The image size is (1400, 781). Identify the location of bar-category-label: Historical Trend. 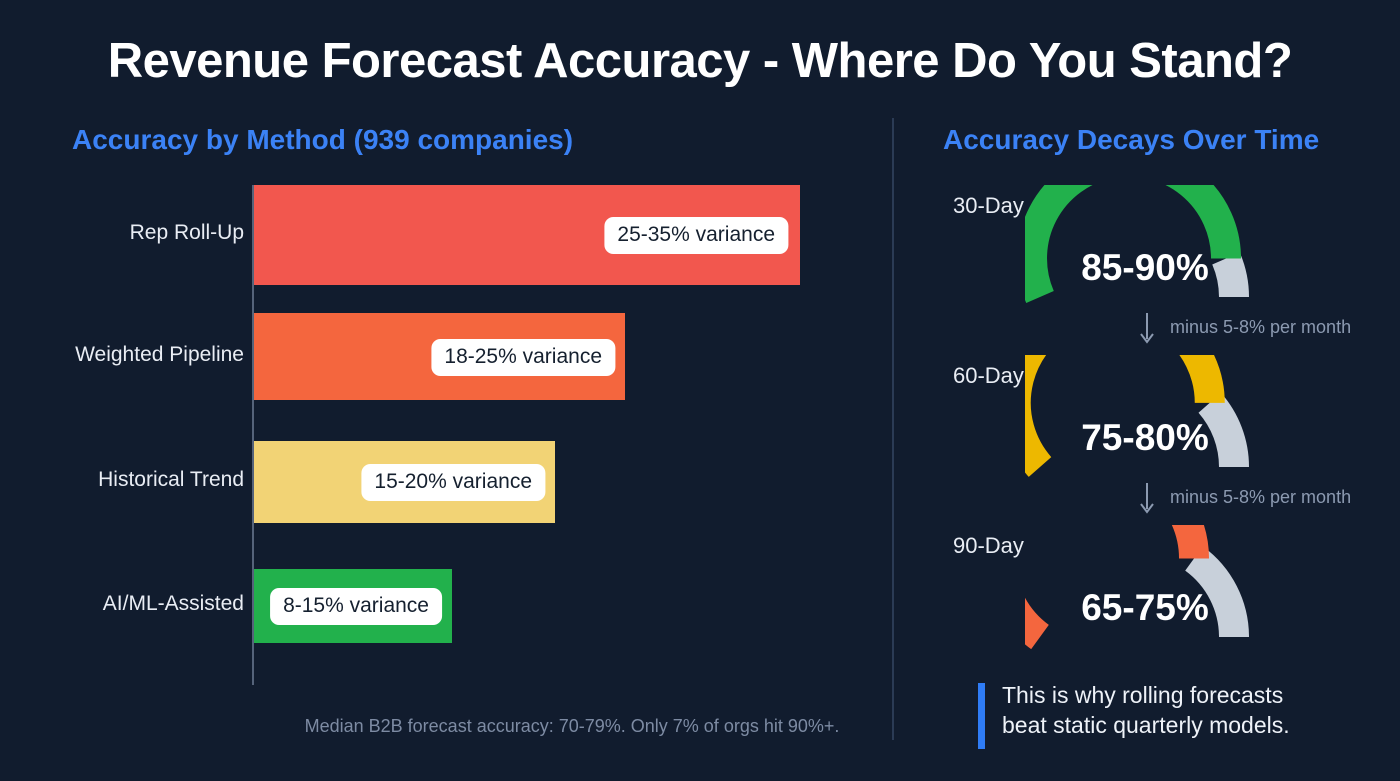
(171, 479).